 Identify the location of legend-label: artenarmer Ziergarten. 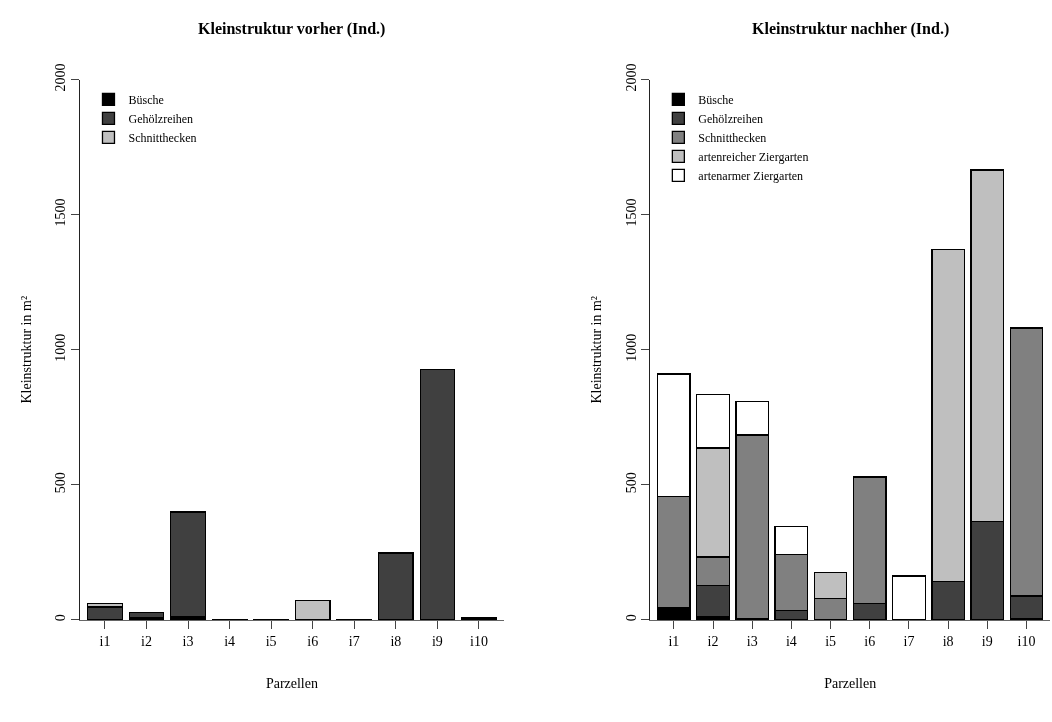
(751, 176).